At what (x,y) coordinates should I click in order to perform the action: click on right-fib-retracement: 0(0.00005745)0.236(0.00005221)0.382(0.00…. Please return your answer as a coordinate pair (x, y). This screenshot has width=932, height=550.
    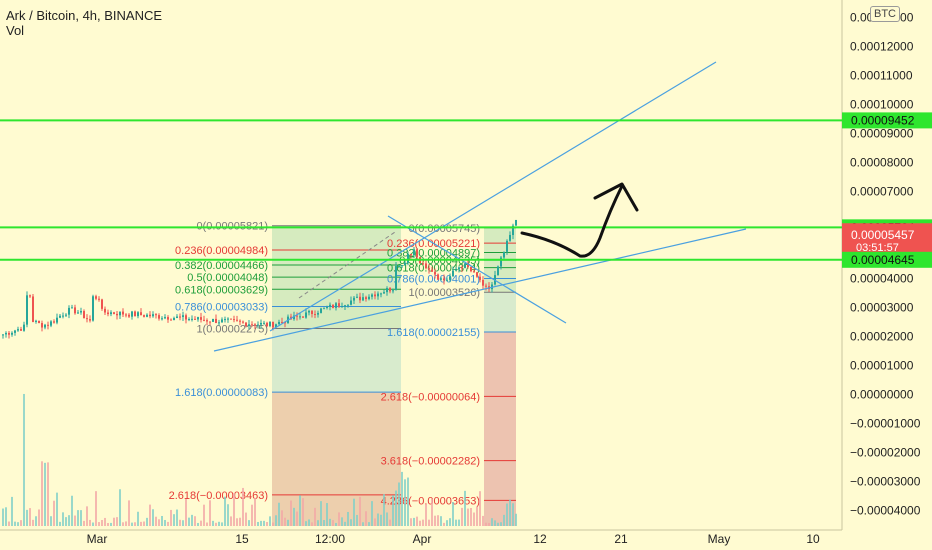
    Looking at the image, I should click on (448, 374).